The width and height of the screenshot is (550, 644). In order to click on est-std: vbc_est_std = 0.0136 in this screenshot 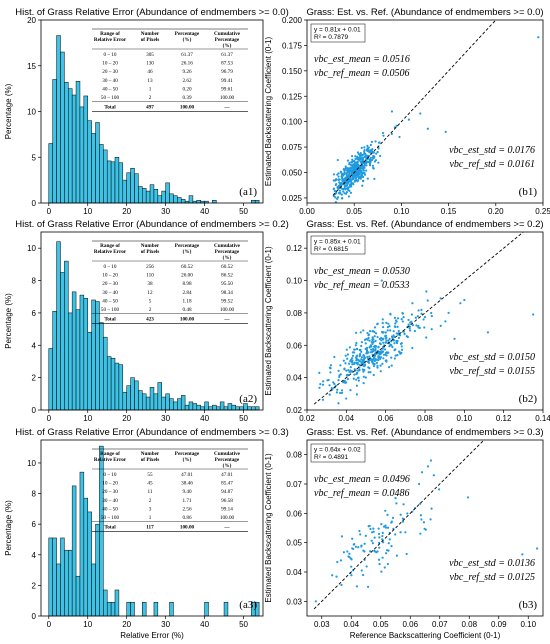, I will do `click(492, 563)`.